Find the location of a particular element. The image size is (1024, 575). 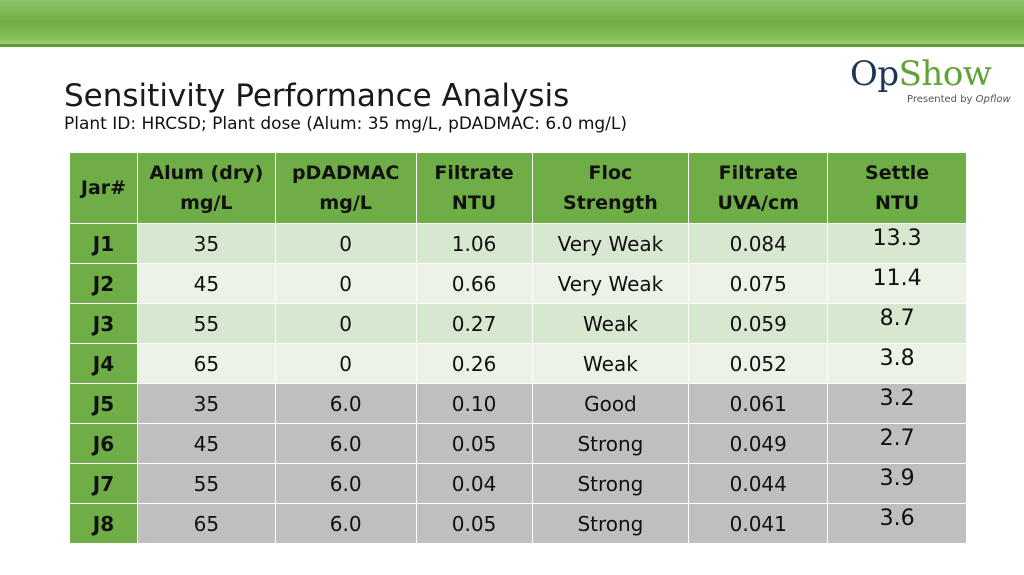

floc-strength-cell: Good is located at coordinates (610, 403).